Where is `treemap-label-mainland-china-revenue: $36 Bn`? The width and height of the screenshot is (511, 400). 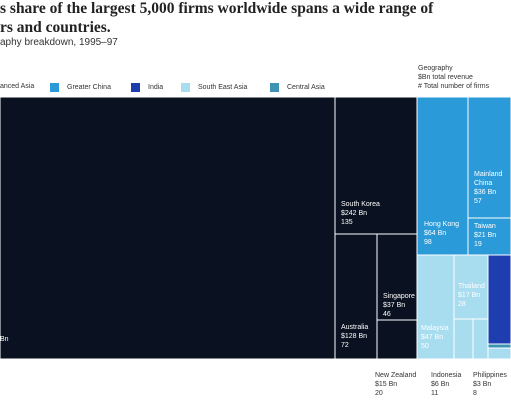 treemap-label-mainland-china-revenue: $36 Bn is located at coordinates (485, 192).